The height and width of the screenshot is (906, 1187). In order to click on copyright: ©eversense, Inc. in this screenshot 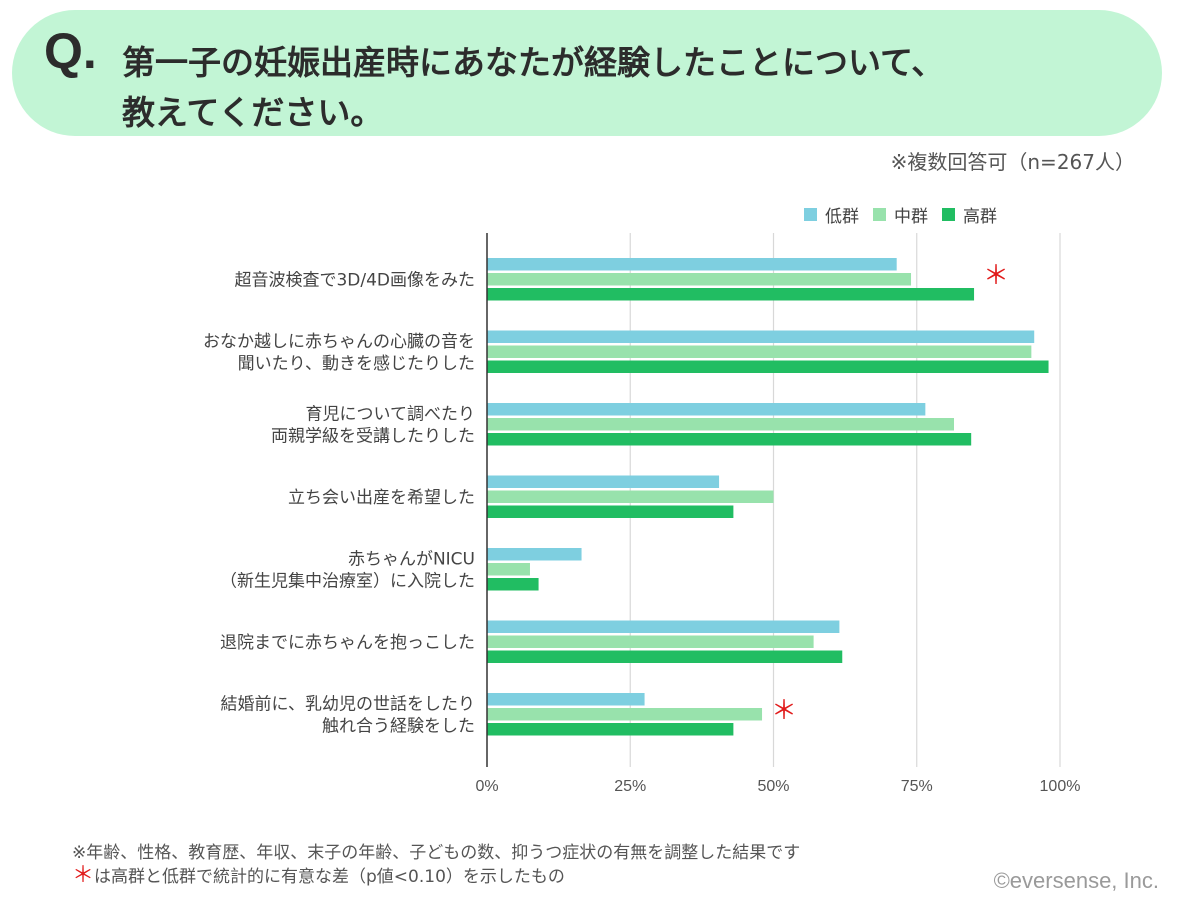, I will do `click(1076, 880)`.